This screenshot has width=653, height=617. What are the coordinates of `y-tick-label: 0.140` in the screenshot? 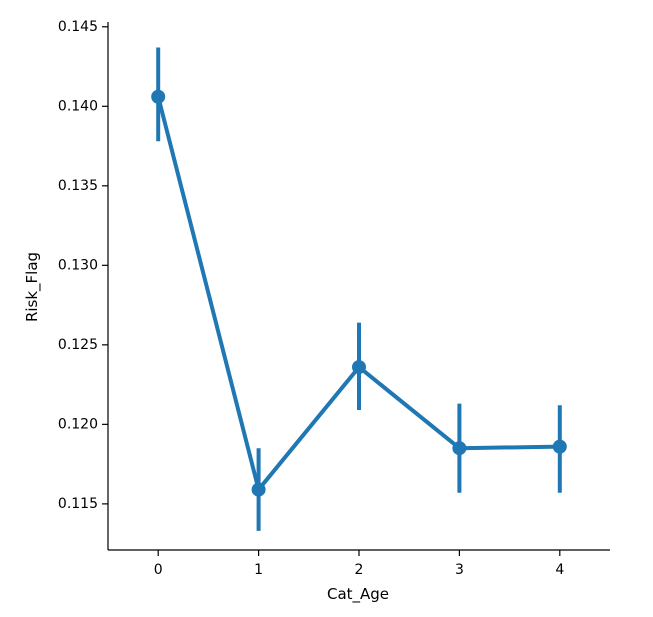 It's located at (78, 106).